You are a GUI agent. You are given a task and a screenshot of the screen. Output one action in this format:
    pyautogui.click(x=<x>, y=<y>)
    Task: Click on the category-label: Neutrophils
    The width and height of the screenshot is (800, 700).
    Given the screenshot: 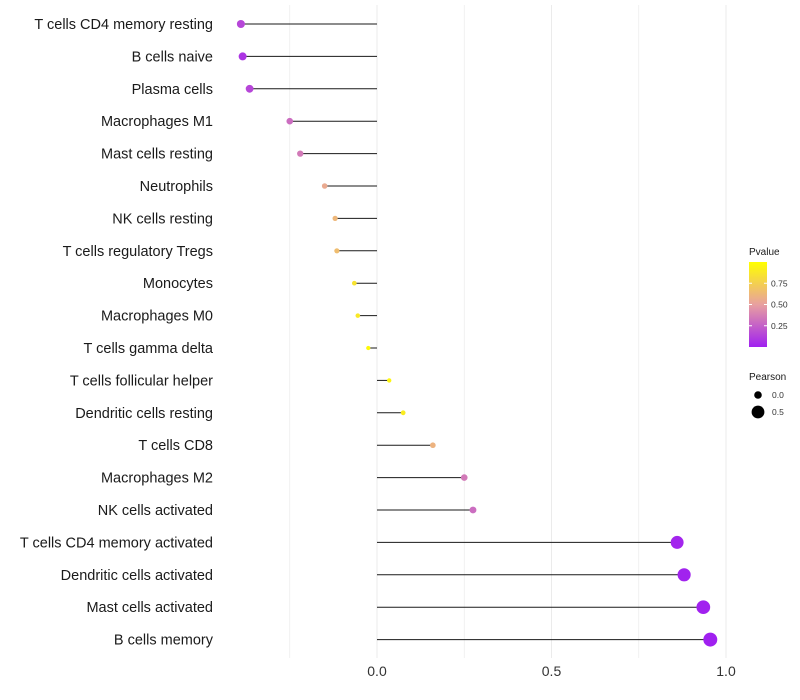 What is the action you would take?
    pyautogui.click(x=176, y=187)
    